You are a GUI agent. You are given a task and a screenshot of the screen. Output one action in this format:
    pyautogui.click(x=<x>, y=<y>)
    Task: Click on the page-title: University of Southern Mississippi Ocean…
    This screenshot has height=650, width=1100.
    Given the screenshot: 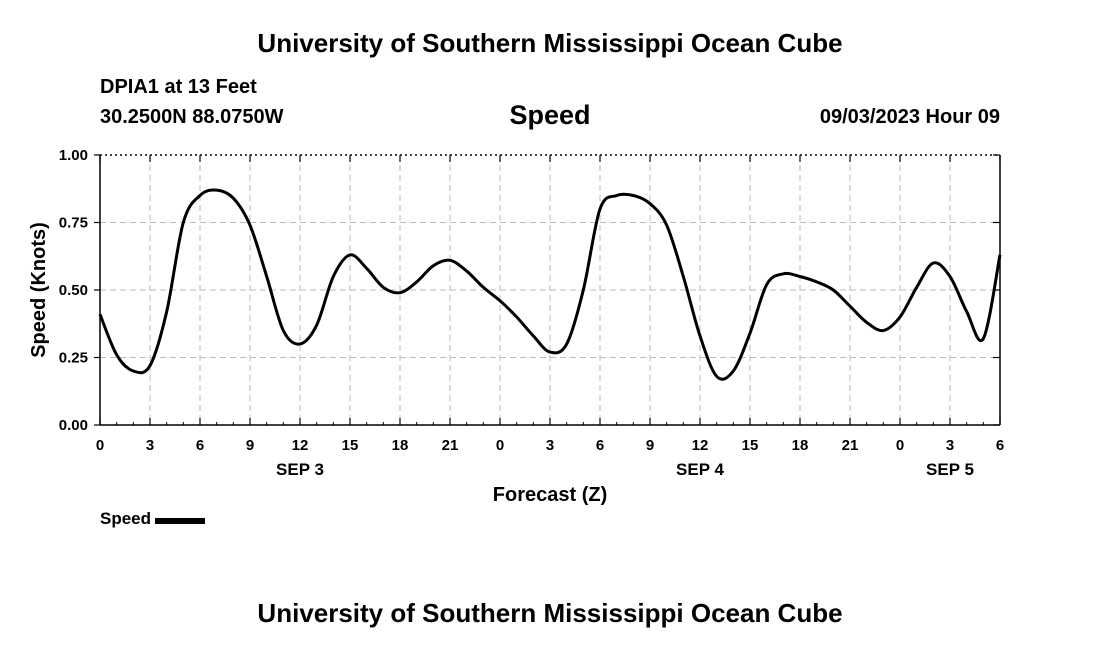 What is the action you would take?
    pyautogui.click(x=550, y=43)
    